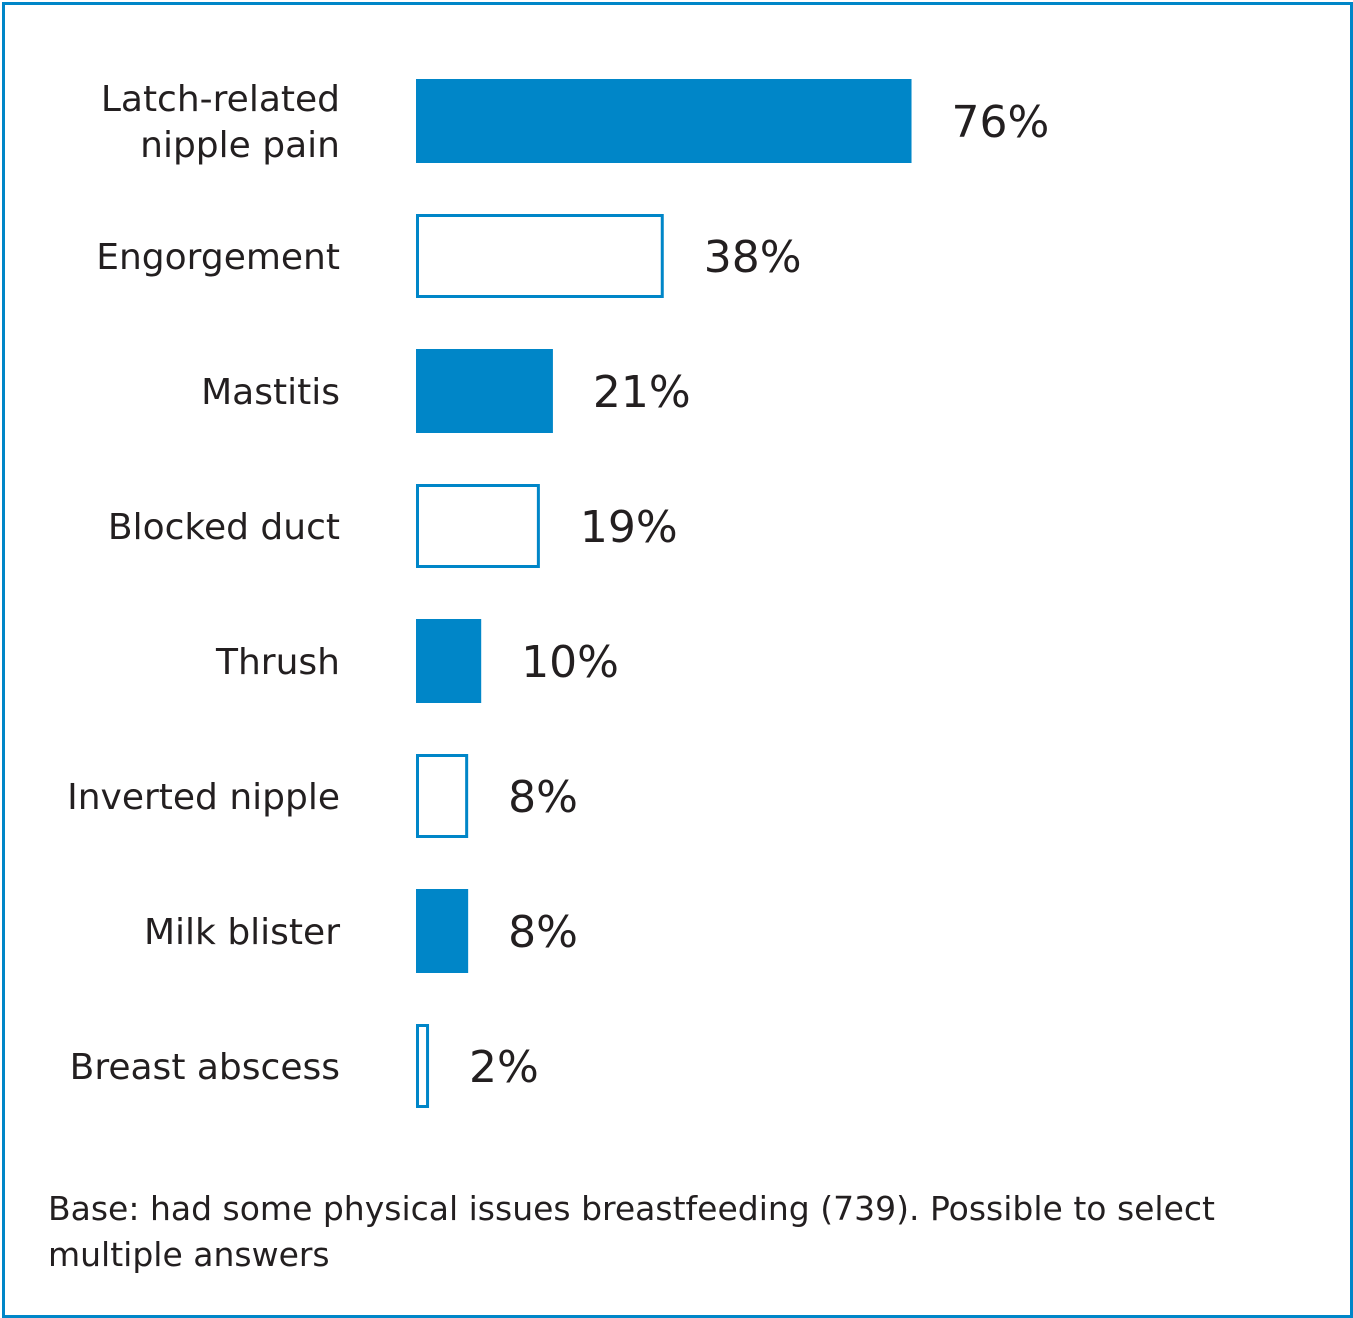  I want to click on category-label: Mastitis, so click(270, 392).